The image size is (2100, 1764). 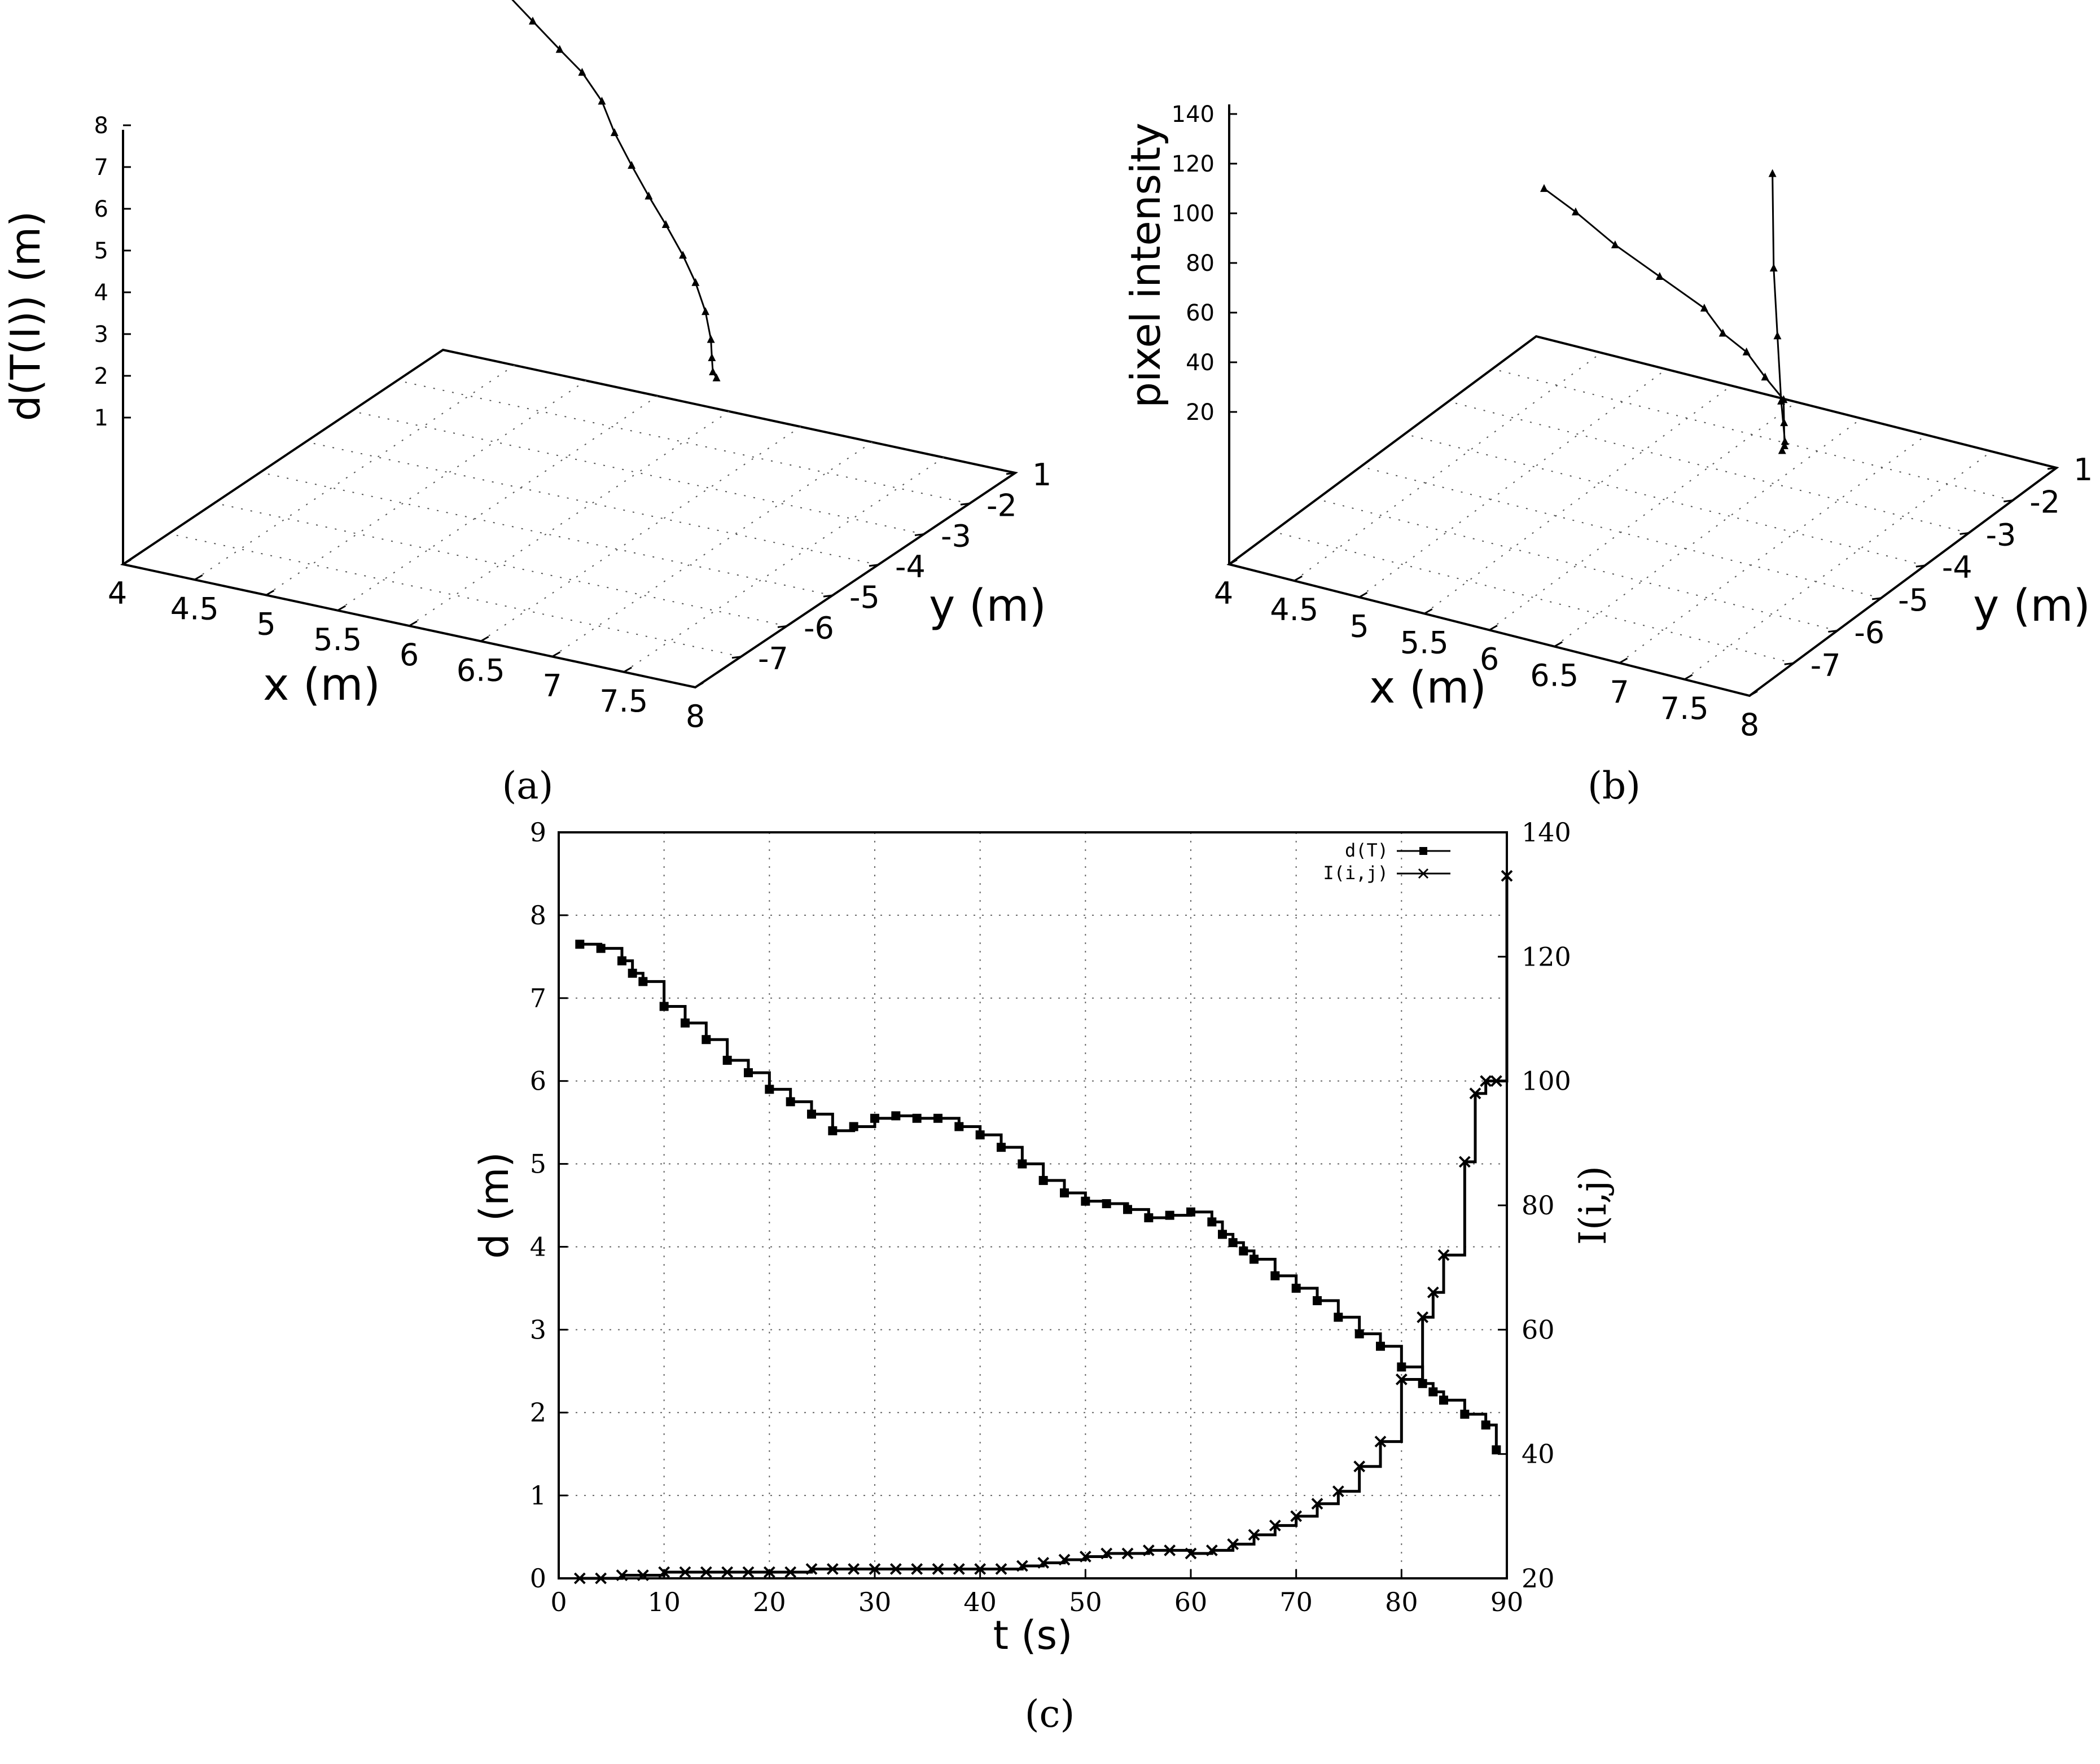 I want to click on y-tick-label: -3, so click(x=2001, y=534).